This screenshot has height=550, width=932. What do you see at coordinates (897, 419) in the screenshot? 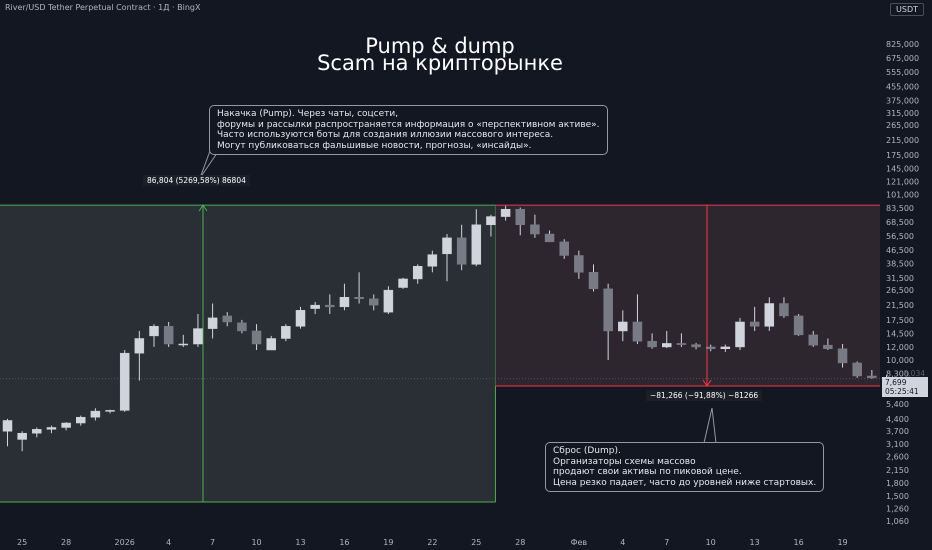
I see `y-tick-label: 4,400` at bounding box center [897, 419].